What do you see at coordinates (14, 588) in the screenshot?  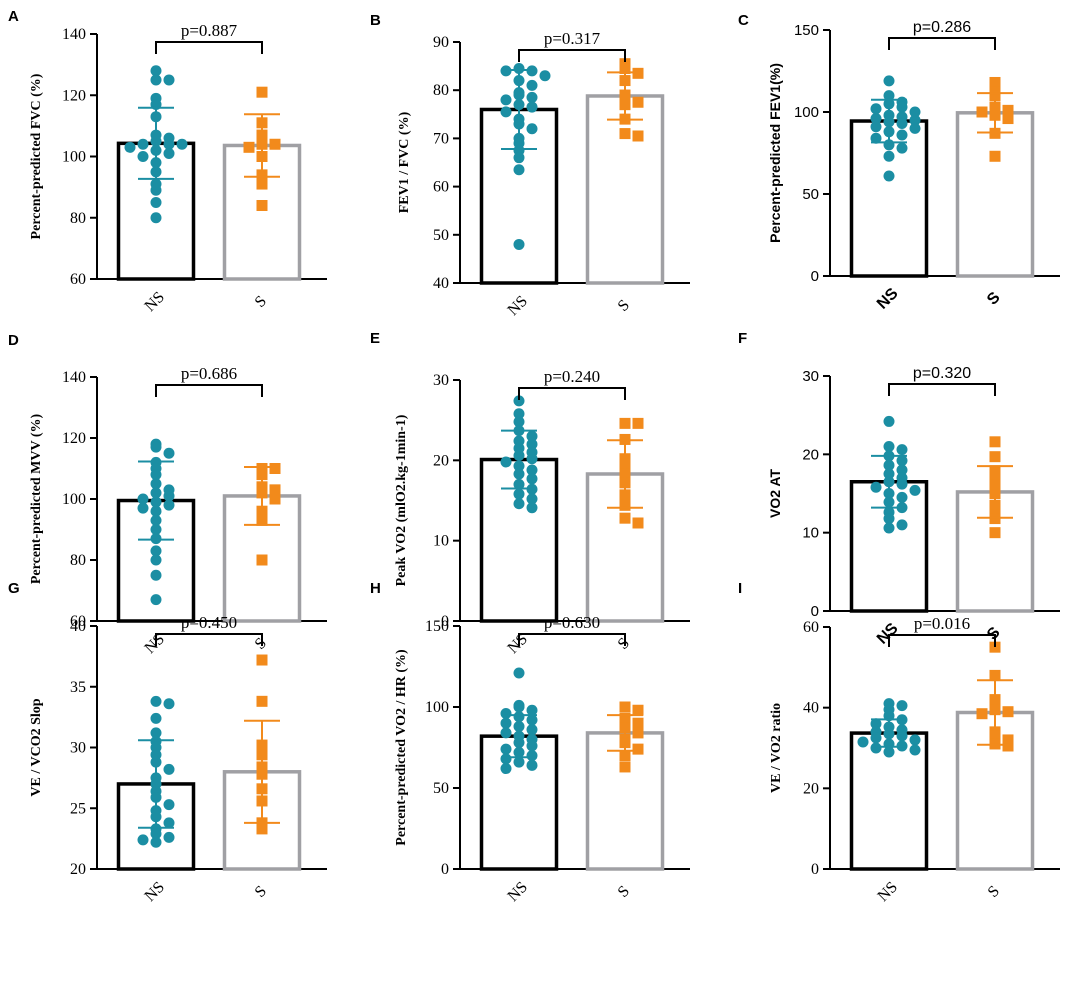 I see `panel-letter: G` at bounding box center [14, 588].